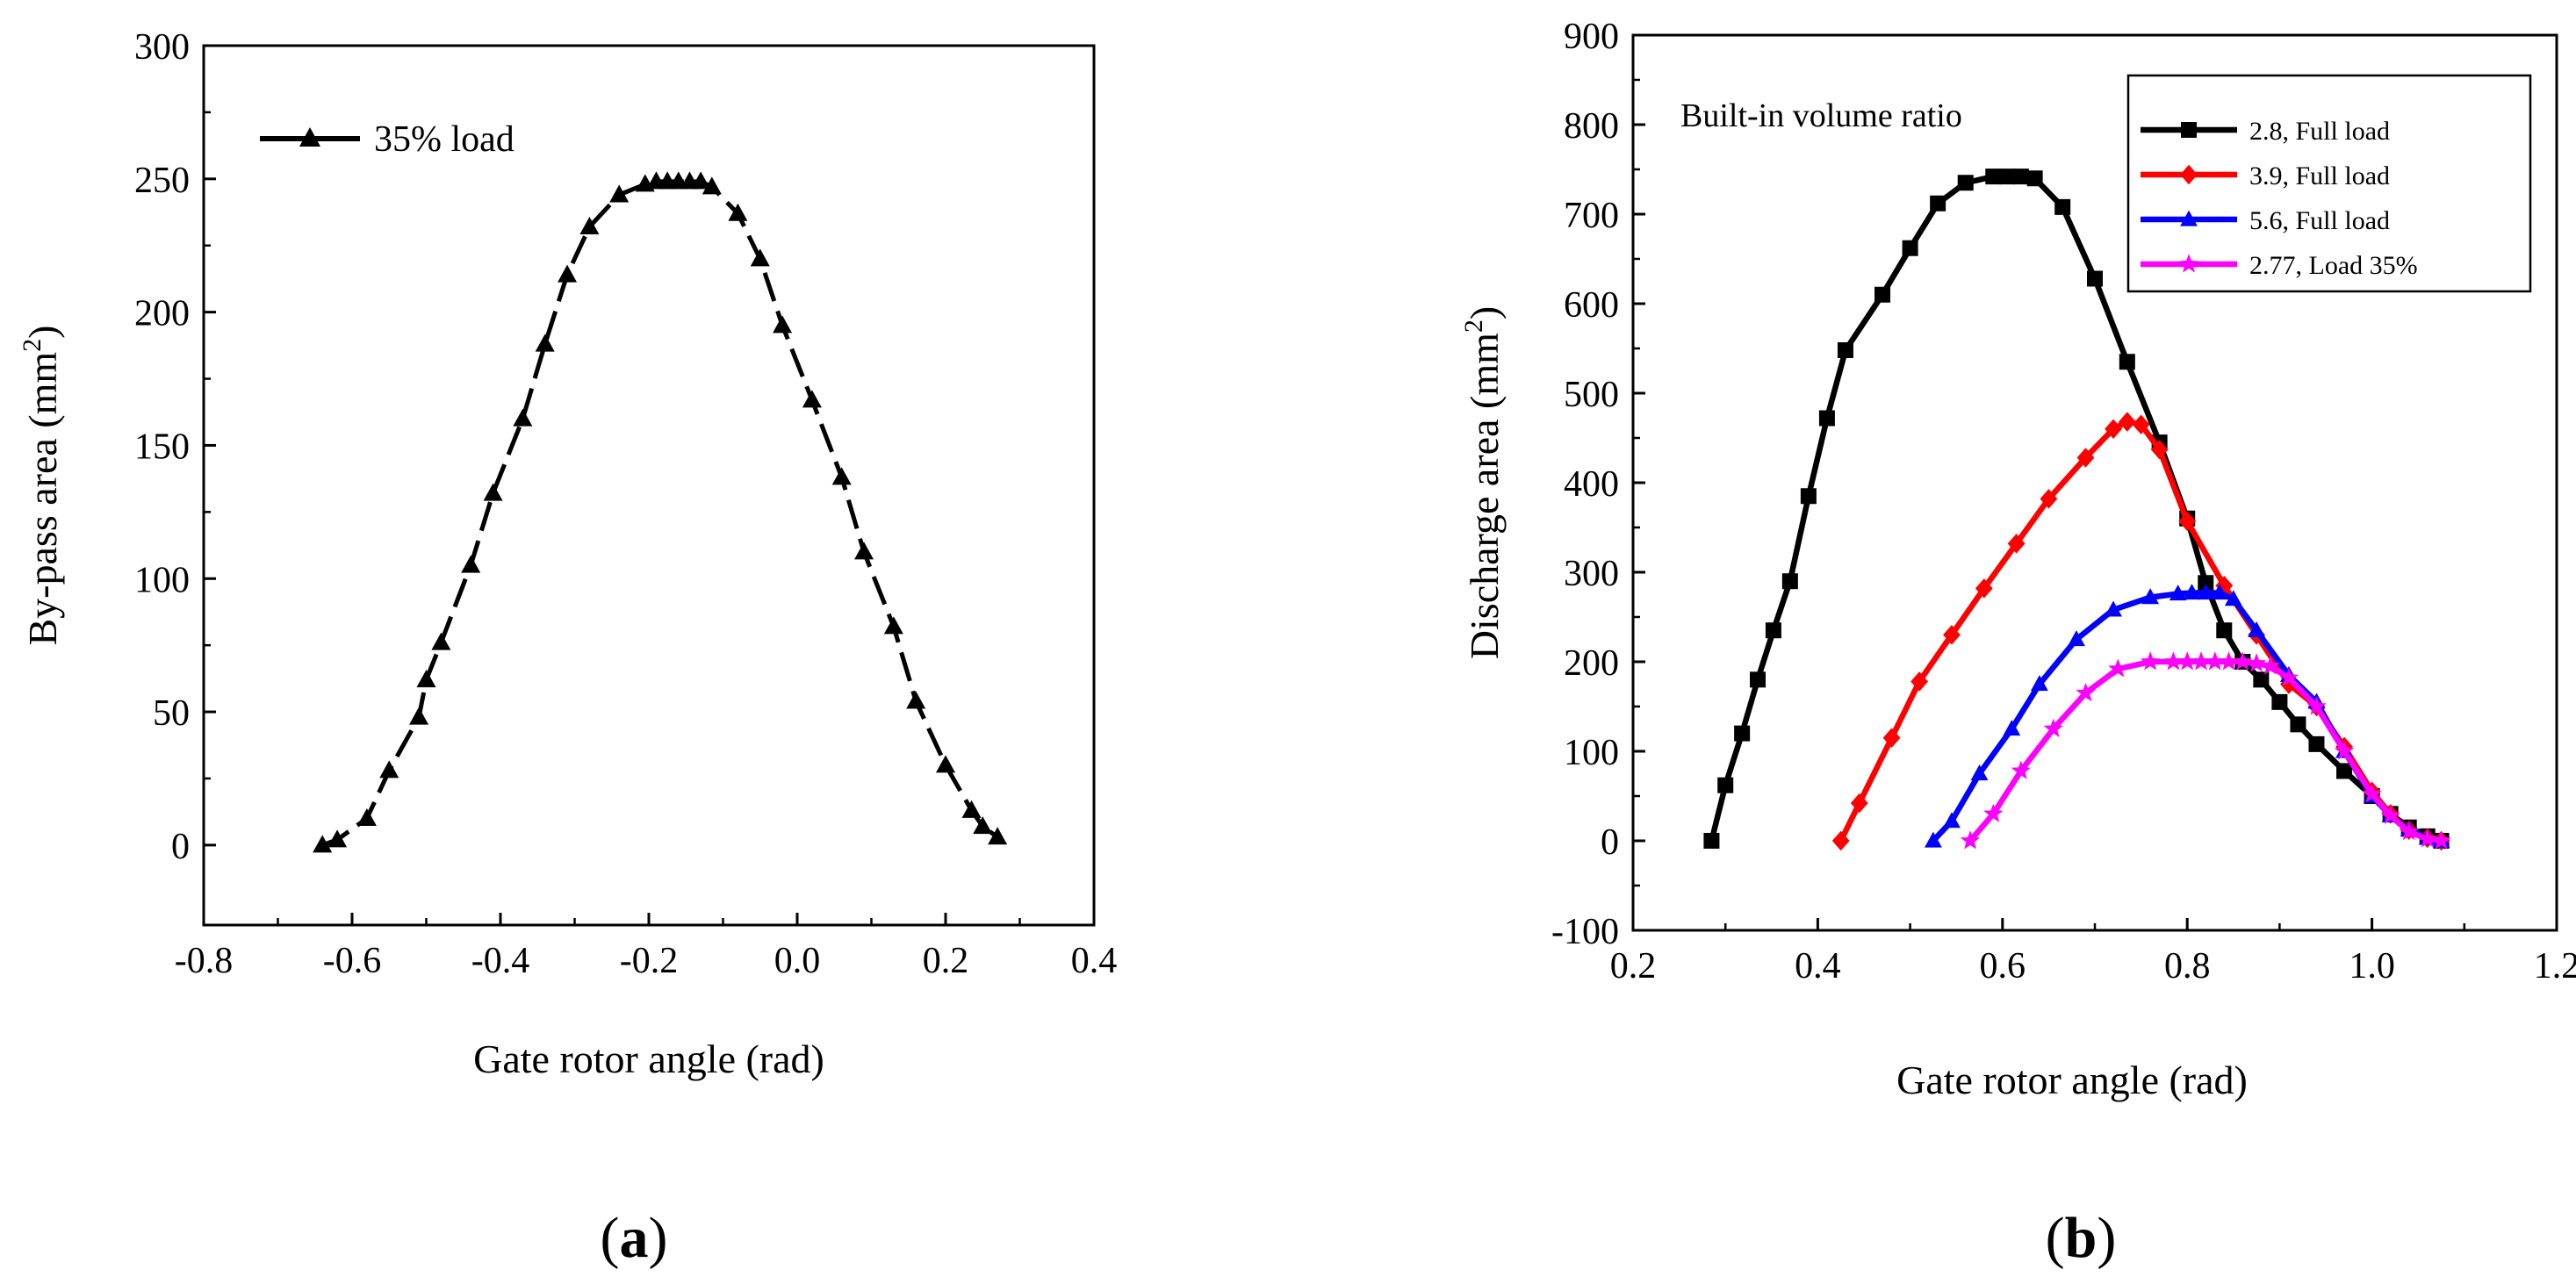 This screenshot has width=2576, height=1284. I want to click on legend-label-35-load: 35% load, so click(444, 139).